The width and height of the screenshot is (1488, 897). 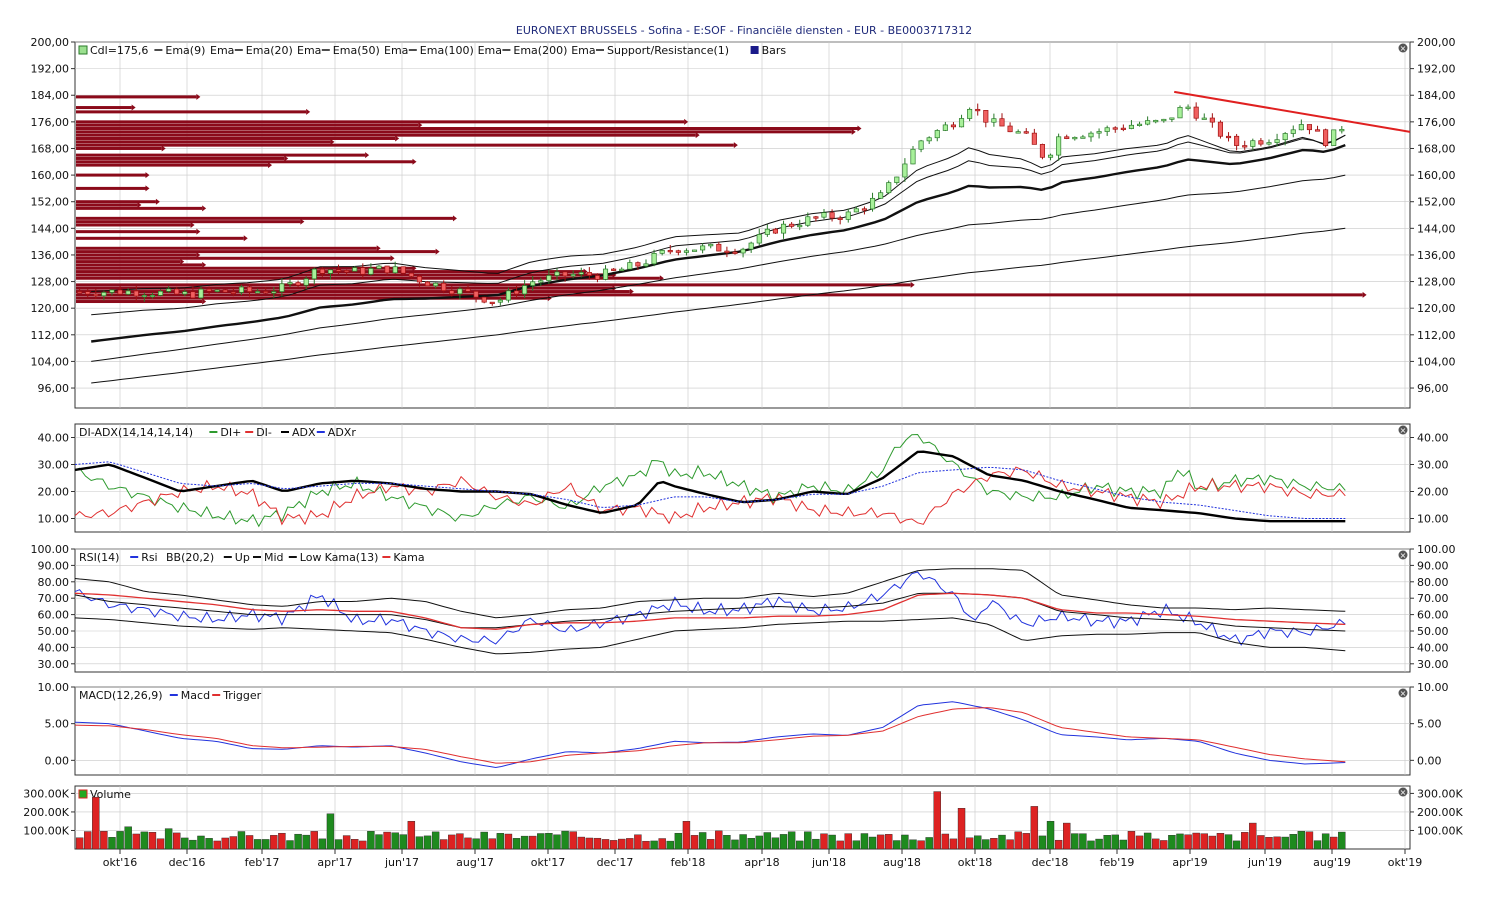 I want to click on legend-entry: Ema(100), so click(x=447, y=50).